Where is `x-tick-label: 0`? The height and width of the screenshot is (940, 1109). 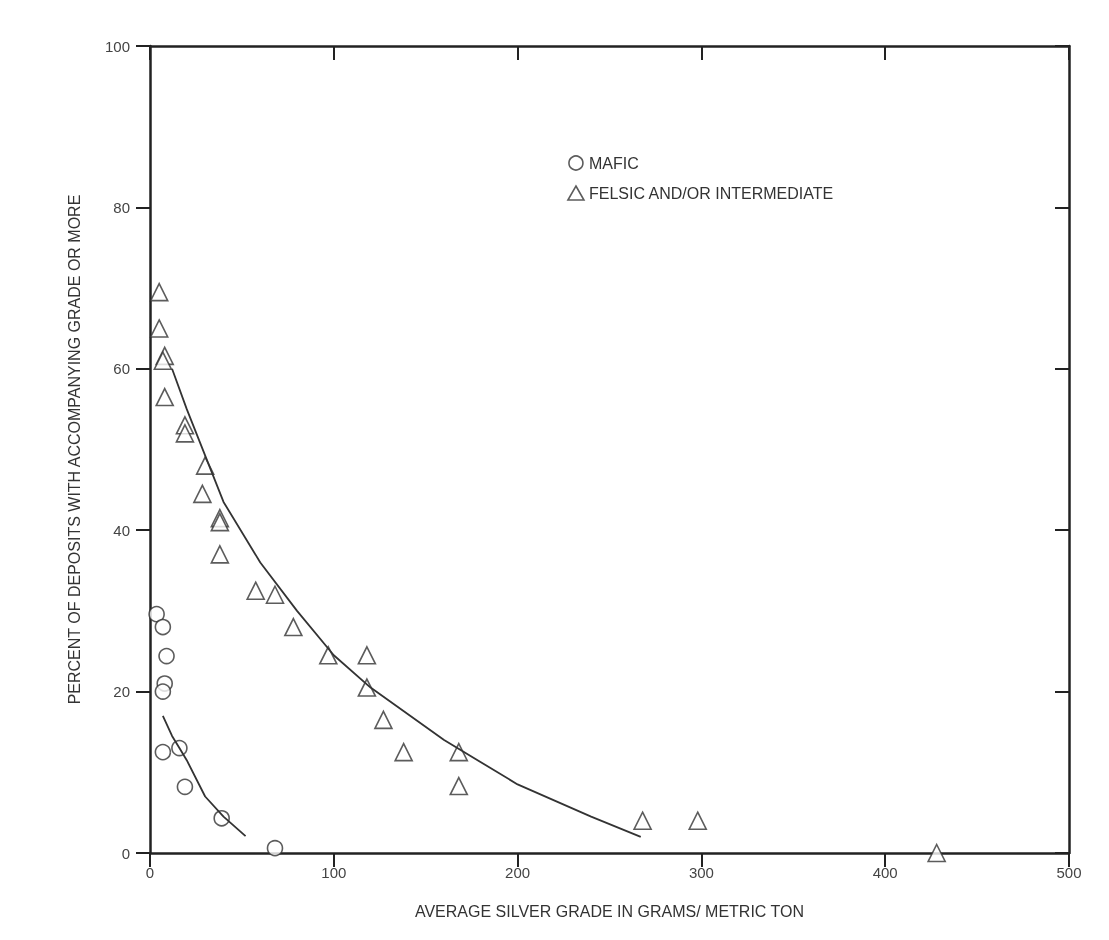 x-tick-label: 0 is located at coordinates (150, 872).